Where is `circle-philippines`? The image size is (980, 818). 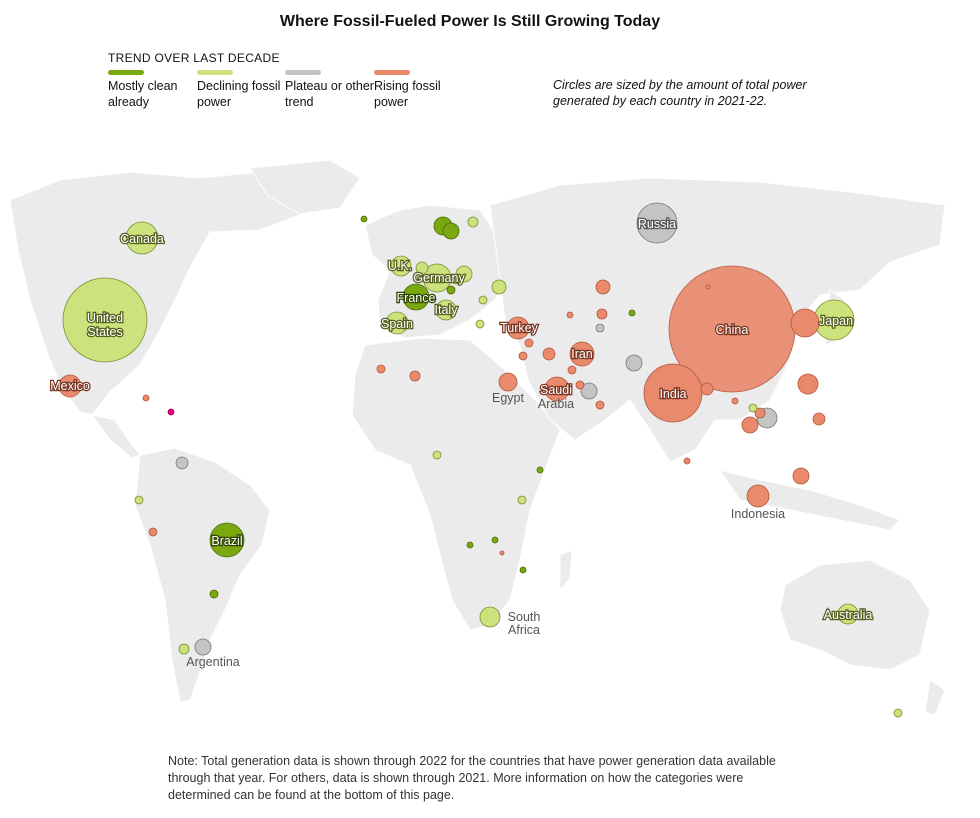 circle-philippines is located at coordinates (819, 419).